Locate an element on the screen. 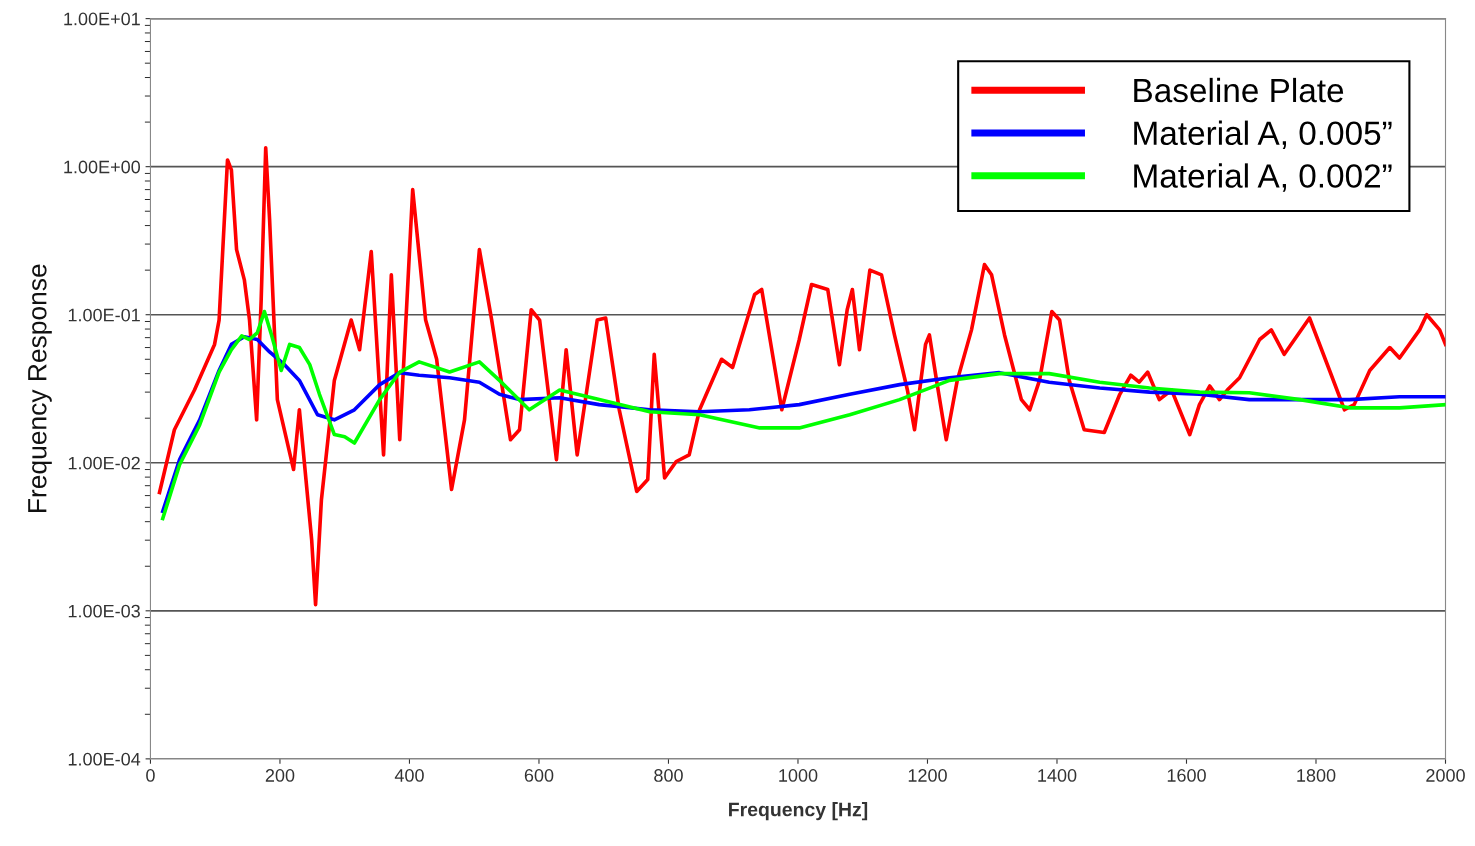 The height and width of the screenshot is (846, 1475). x-tick-label: 1600 is located at coordinates (1186, 775).